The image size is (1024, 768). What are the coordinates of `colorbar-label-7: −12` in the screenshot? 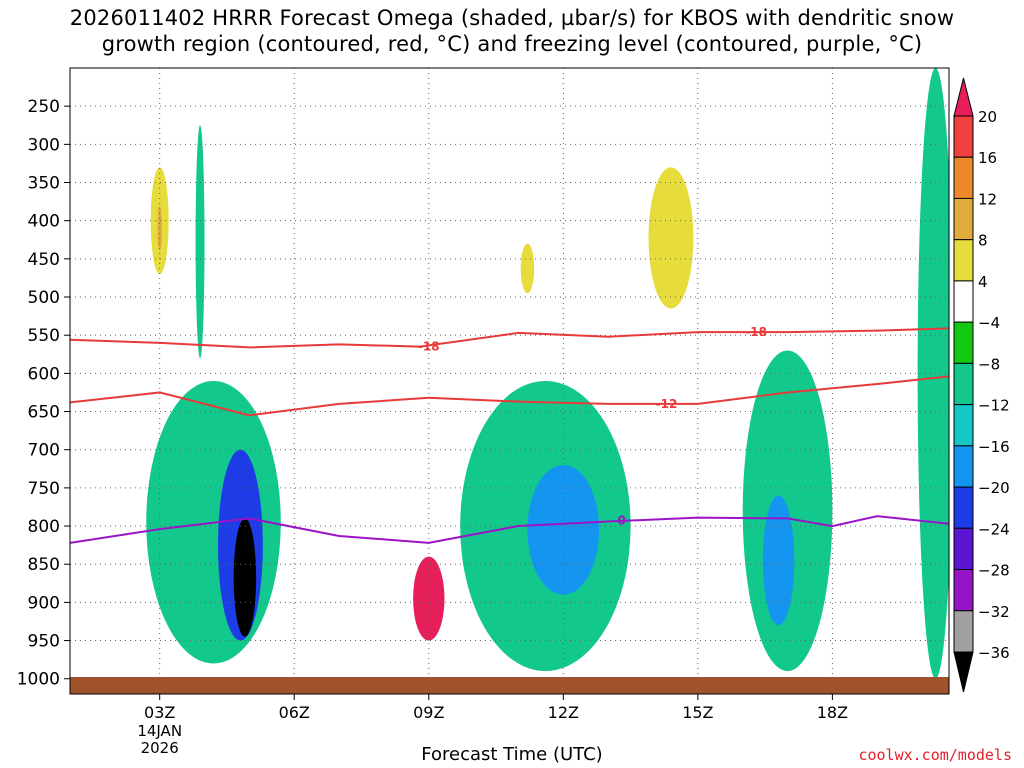 It's located at (994, 406).